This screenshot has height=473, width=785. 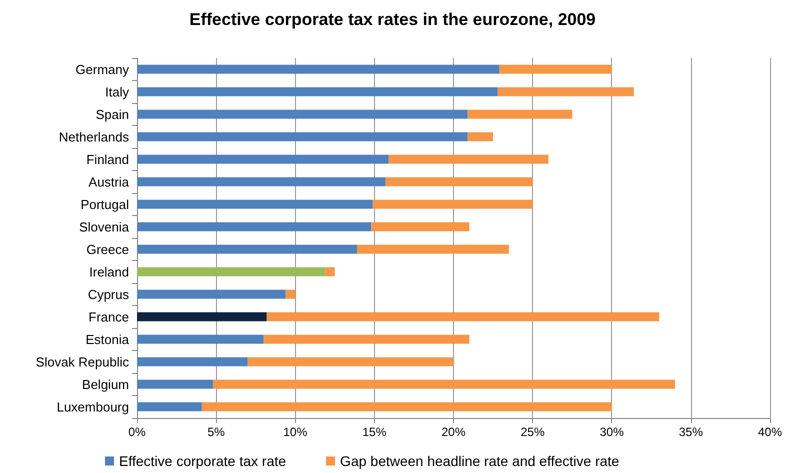 I want to click on y-tick-label: Belgium, so click(x=105, y=384).